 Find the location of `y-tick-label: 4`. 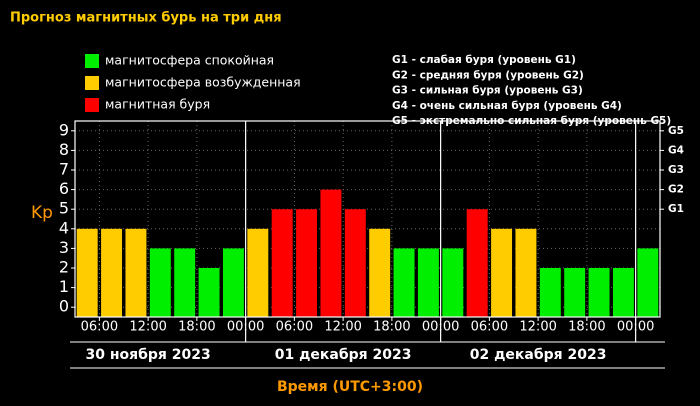

y-tick-label: 4 is located at coordinates (64, 227).